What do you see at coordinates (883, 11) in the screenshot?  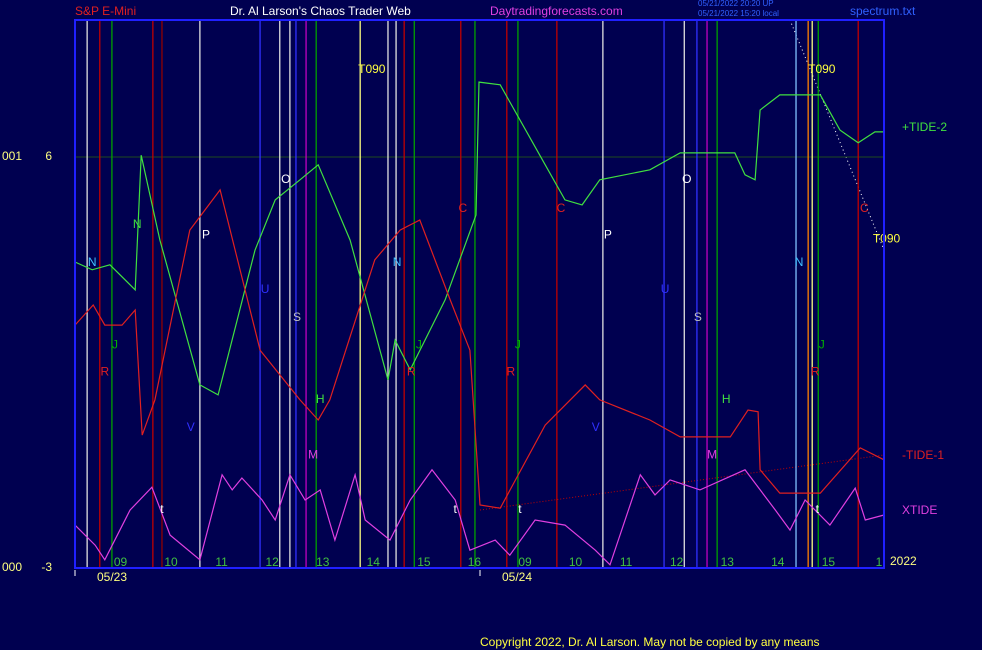 I see `file-name: spectrum.txt` at bounding box center [883, 11].